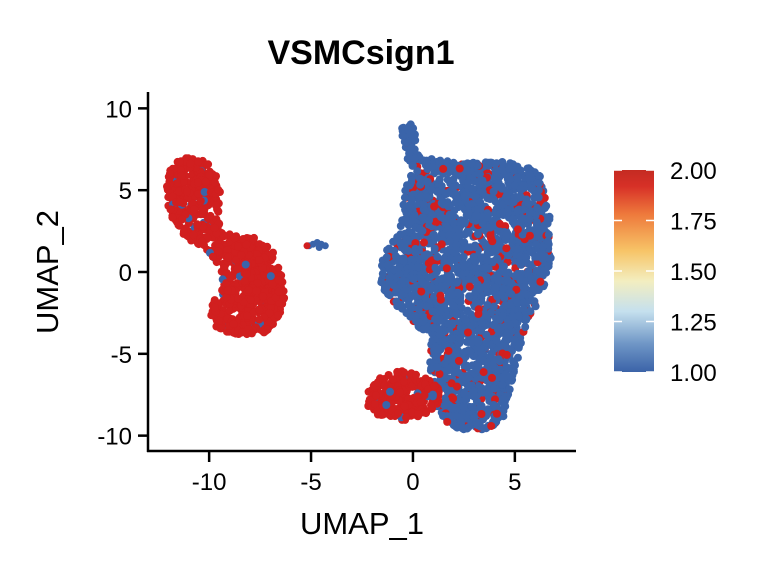 Image resolution: width=768 pixels, height=576 pixels. Describe the element at coordinates (665, 272) in the screenshot. I see `color-legend: 2.00 1.75 1.50 1.25 1.00` at that location.